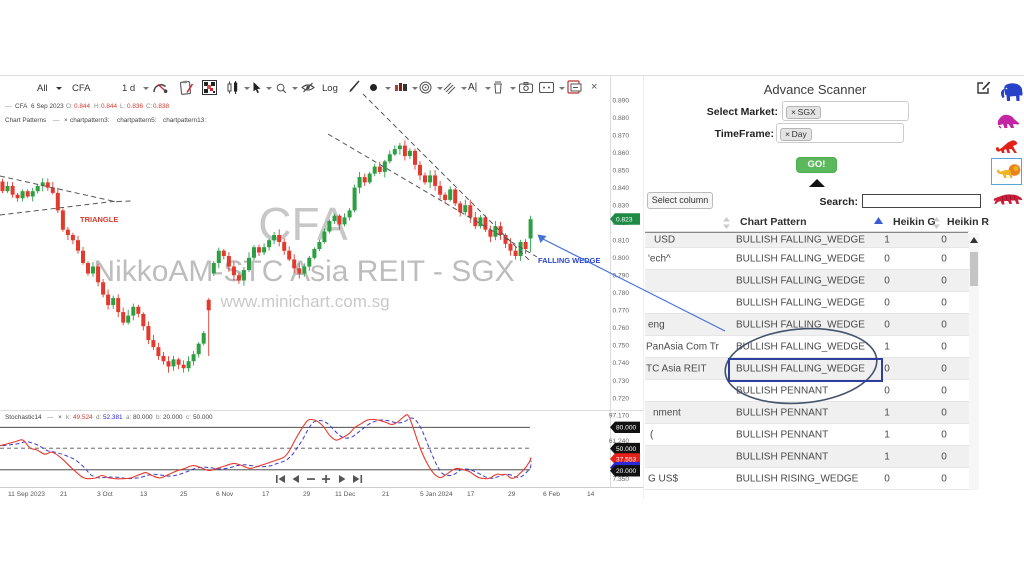 The width and height of the screenshot is (1024, 576). Describe the element at coordinates (129, 417) in the screenshot. I see `svg-text: a:` at that location.